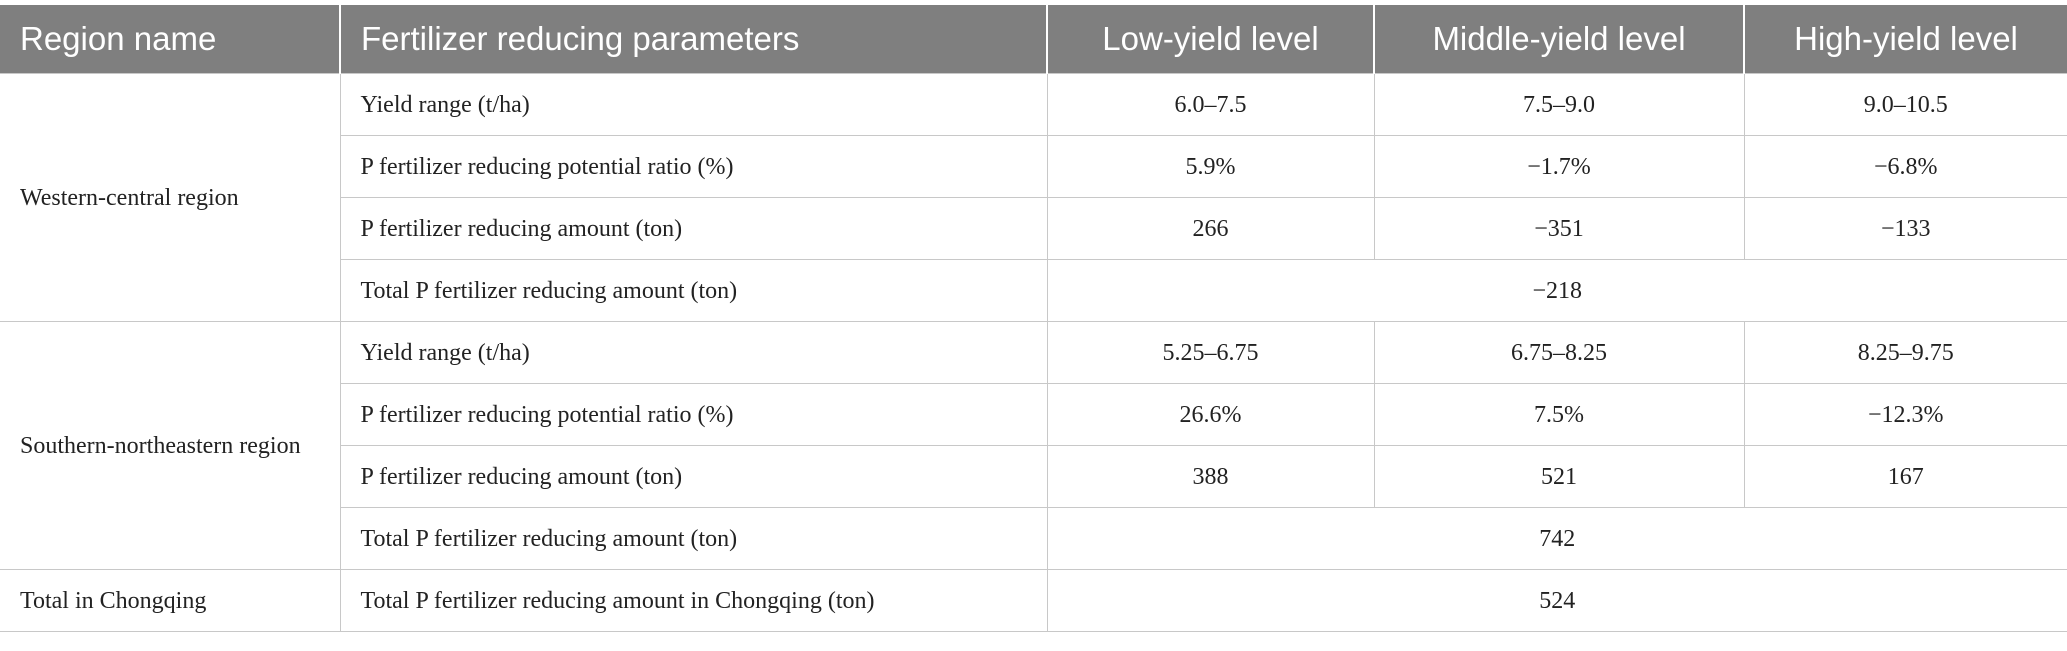 Image resolution: width=2067 pixels, height=651 pixels. I want to click on header-cell: Low-yield level, so click(1210, 39).